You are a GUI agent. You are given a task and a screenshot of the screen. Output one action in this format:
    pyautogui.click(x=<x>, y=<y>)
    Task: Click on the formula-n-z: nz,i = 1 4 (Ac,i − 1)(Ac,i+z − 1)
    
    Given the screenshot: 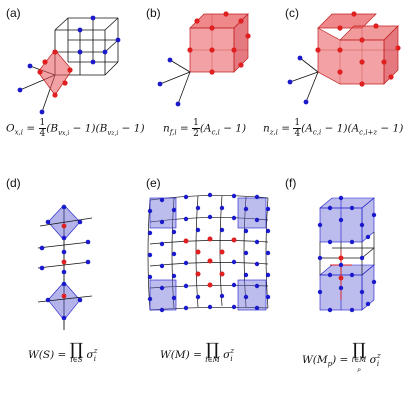 What is the action you would take?
    pyautogui.click(x=333, y=128)
    